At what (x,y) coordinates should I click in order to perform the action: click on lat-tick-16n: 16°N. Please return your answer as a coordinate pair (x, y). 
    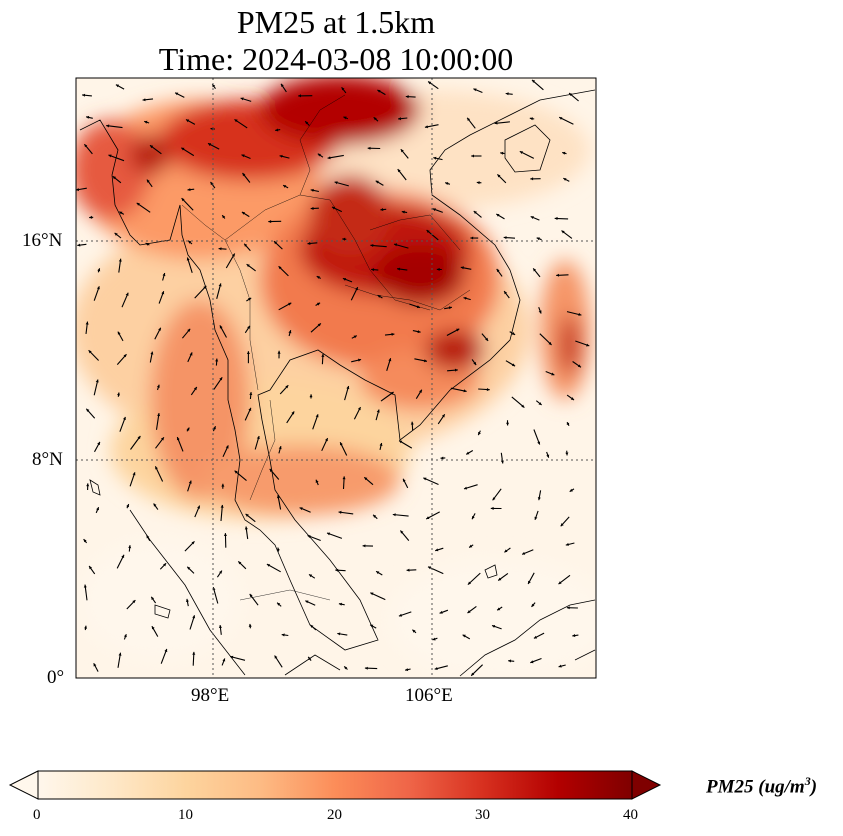
    Looking at the image, I should click on (42, 240).